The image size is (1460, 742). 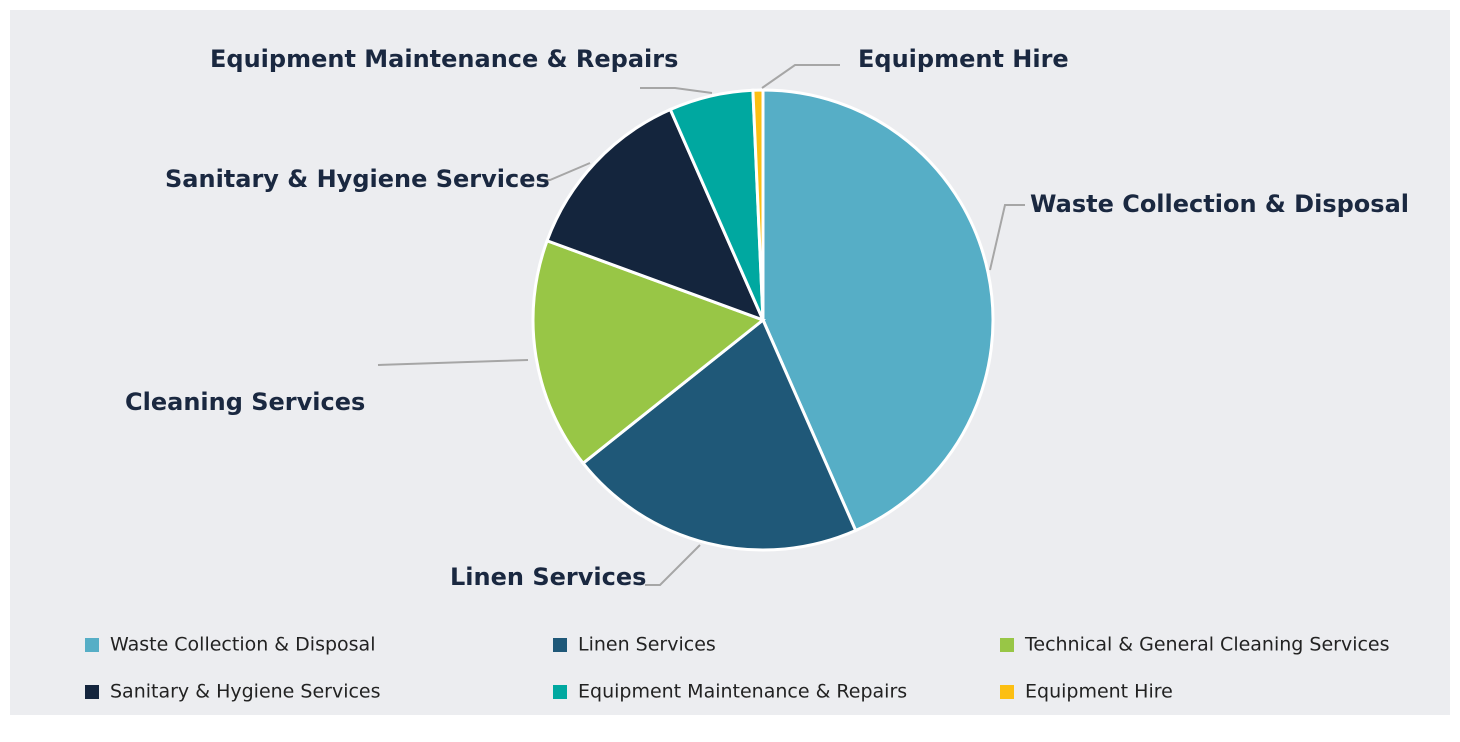 I want to click on slice-label: Equipment Hire, so click(x=963, y=59).